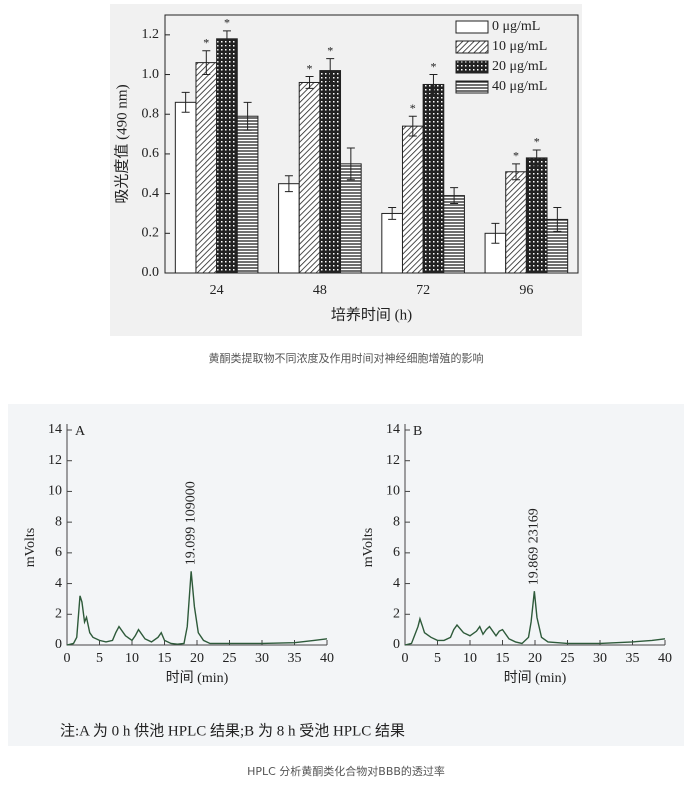  I want to click on y-axis-label: 吸光度值 (490 nm), so click(121, 143).